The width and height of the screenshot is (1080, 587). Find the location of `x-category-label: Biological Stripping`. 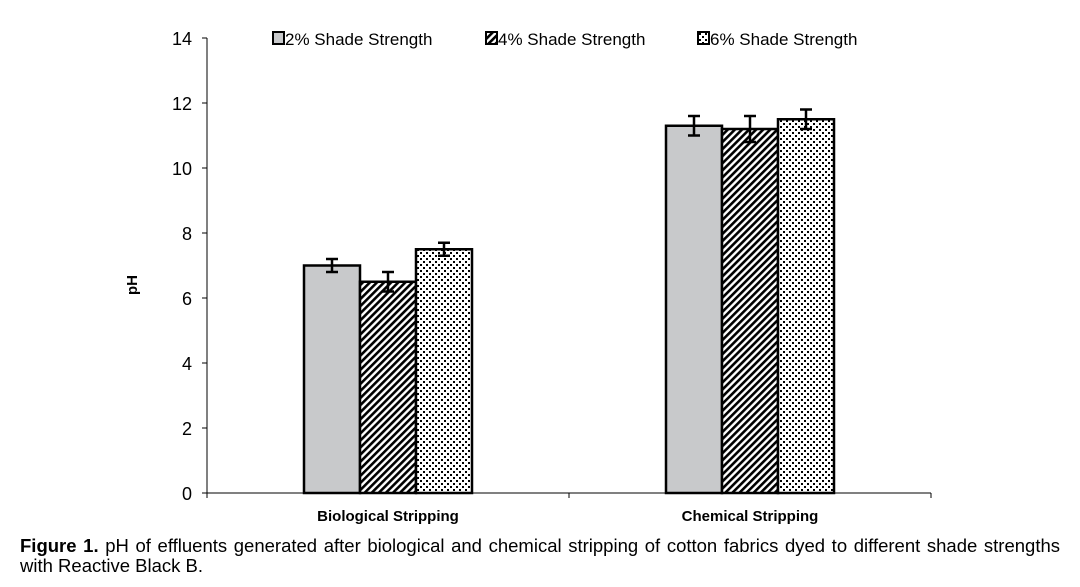

x-category-label: Biological Stripping is located at coordinates (388, 516).